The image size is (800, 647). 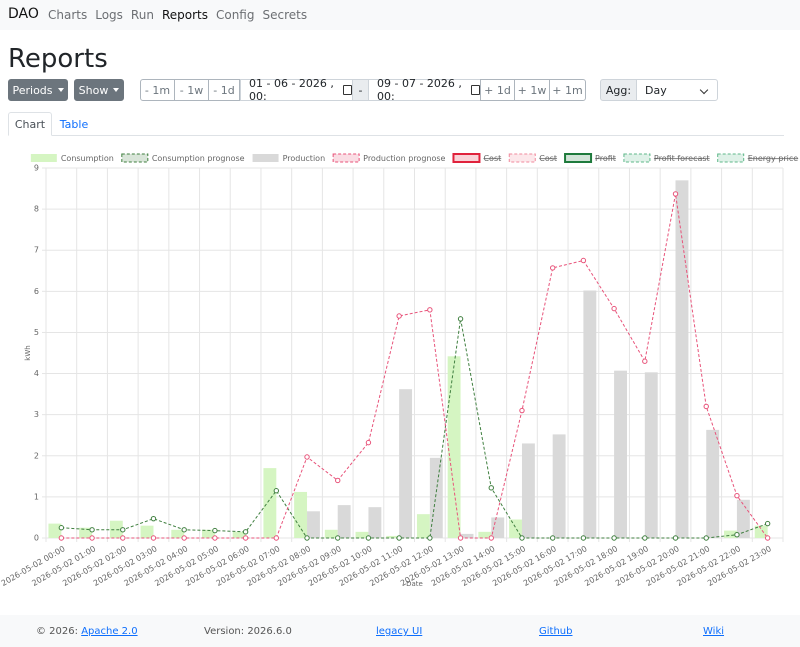 I want to click on footer-link: legacy UI, so click(x=399, y=631).